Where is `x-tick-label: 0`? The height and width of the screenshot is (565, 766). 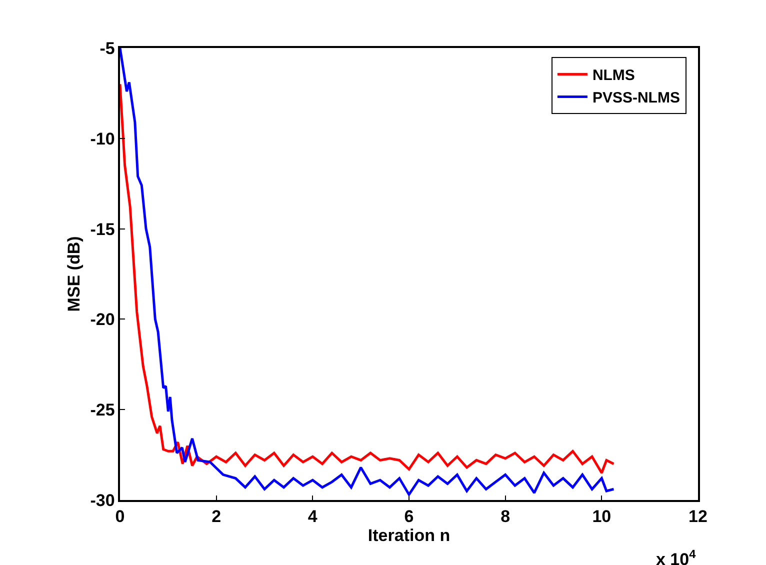
x-tick-label: 0 is located at coordinates (120, 516).